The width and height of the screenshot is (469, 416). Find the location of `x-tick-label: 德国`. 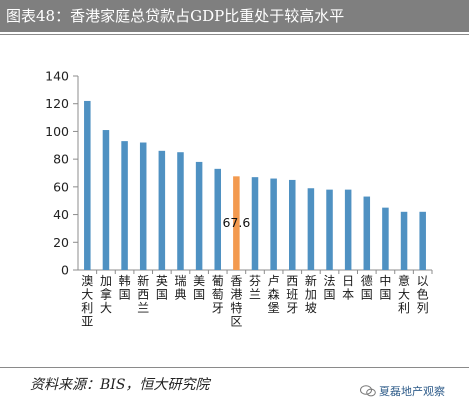

x-tick-label: 德国 is located at coordinates (367, 287).